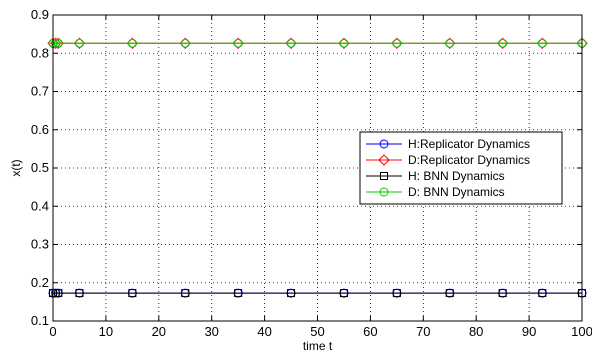 The image size is (592, 357). Describe the element at coordinates (40, 14) in the screenshot. I see `y-tick-label: 0.9` at that location.